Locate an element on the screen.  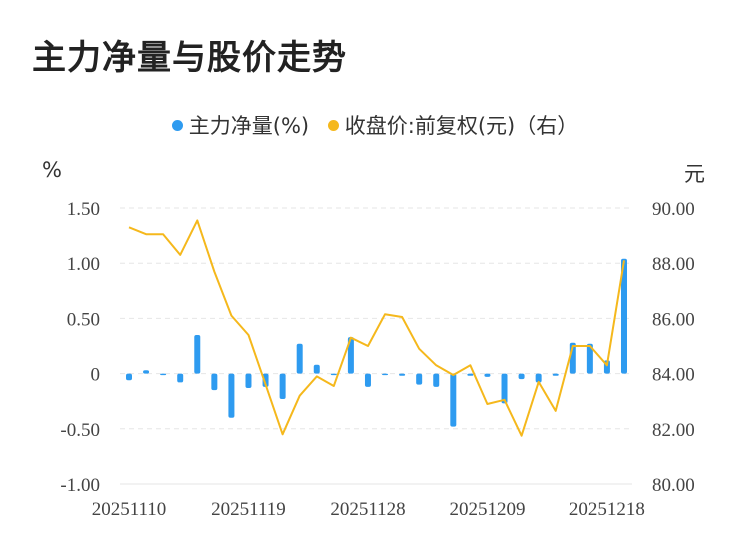
legend-item-net: 主力净量(%) is located at coordinates (240, 125).